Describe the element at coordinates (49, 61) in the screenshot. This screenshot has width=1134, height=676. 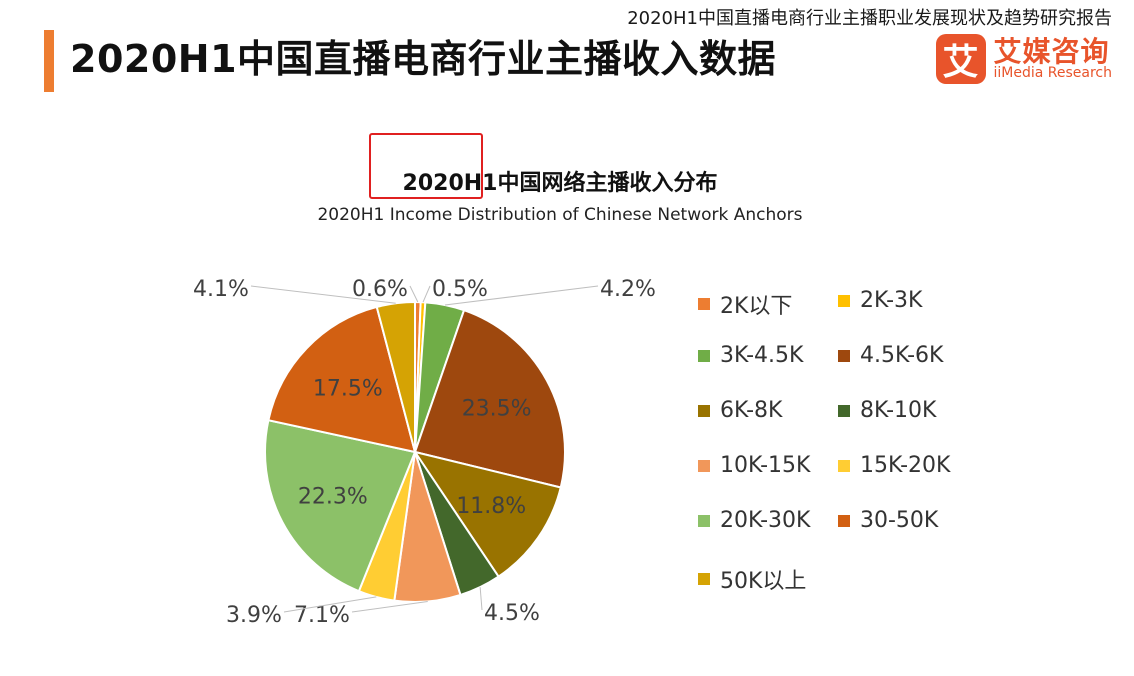
I see `accent-bar` at that location.